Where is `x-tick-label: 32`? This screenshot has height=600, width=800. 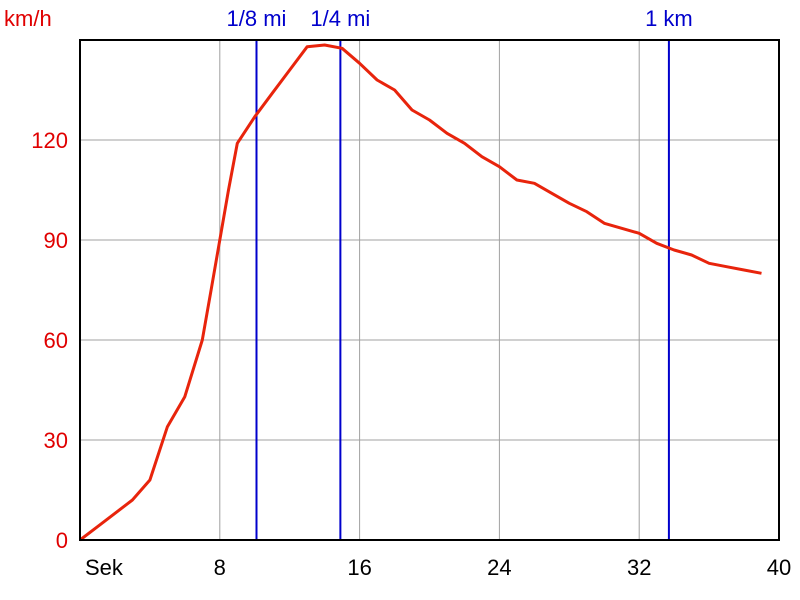 x-tick-label: 32 is located at coordinates (639, 567).